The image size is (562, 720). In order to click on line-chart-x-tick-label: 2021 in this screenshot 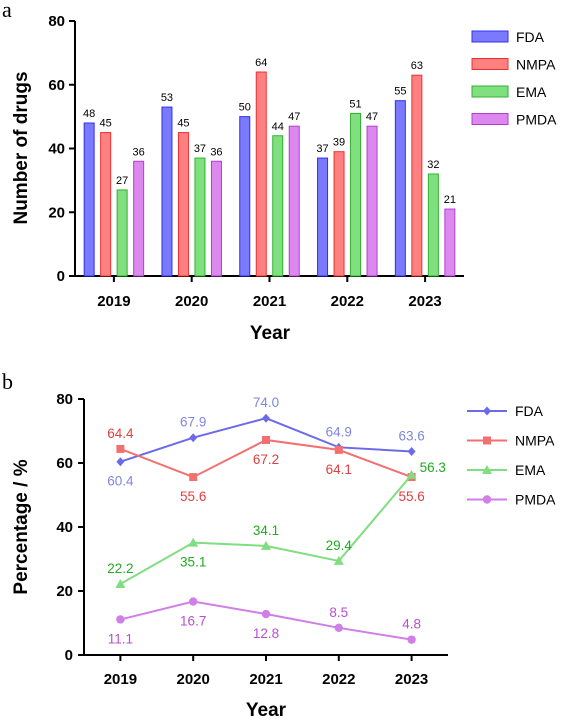, I will do `click(265, 679)`.